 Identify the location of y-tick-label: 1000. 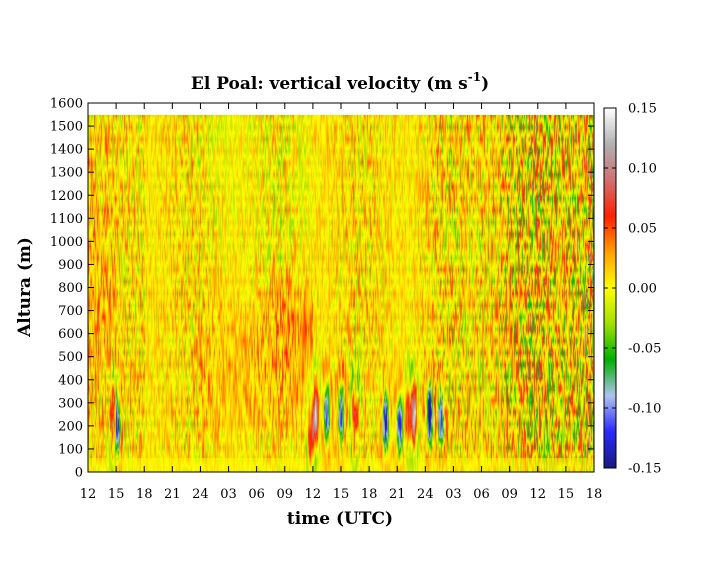
(66, 242).